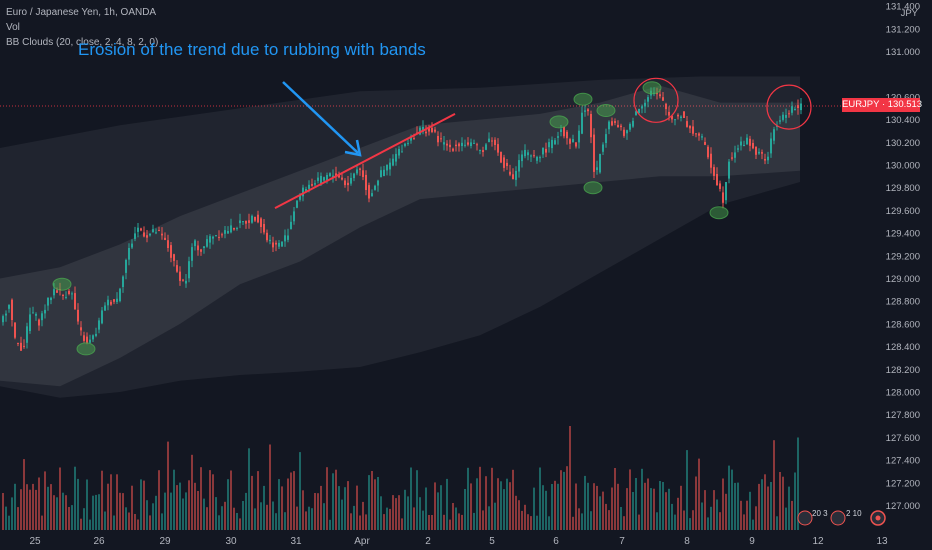  What do you see at coordinates (559, 122) in the screenshot?
I see `band-touch-marker` at bounding box center [559, 122].